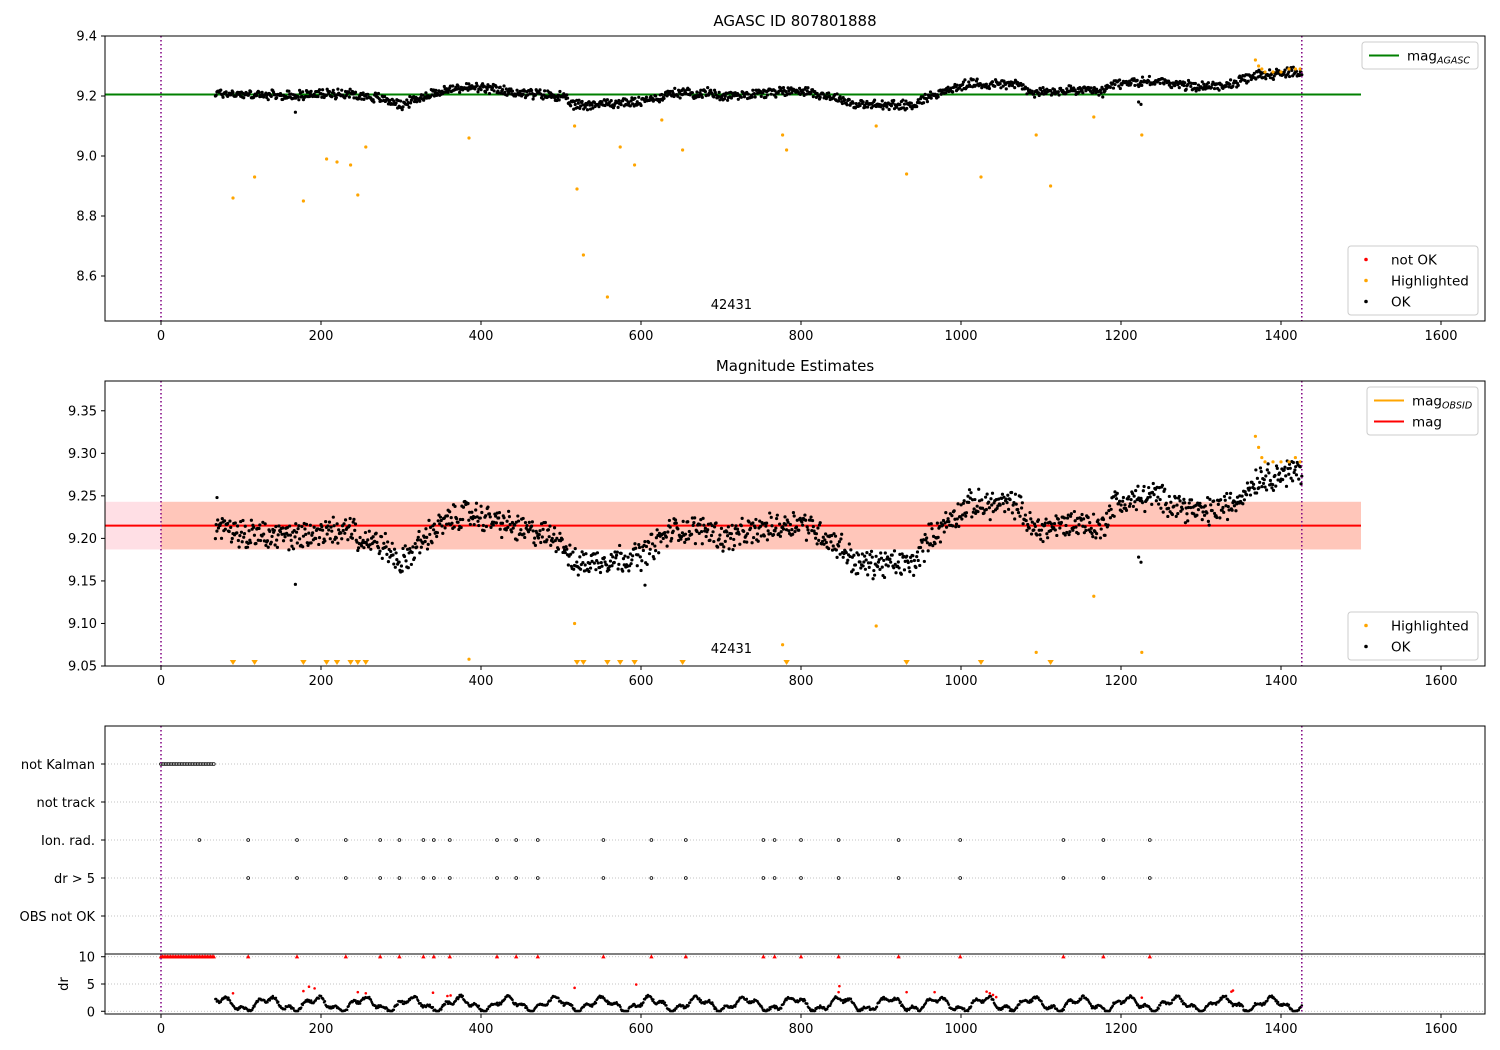 Image resolution: width=1500 pixels, height=1050 pixels. I want to click on obsid-annotation: 42431, so click(731, 305).